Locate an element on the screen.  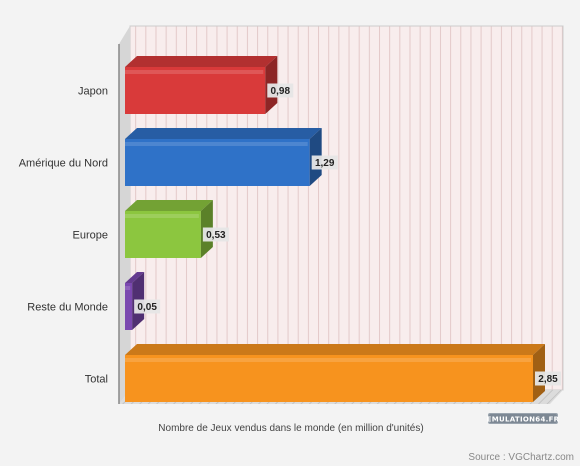
value-label-amerique-du-nord: 1,29 is located at coordinates (324, 162).